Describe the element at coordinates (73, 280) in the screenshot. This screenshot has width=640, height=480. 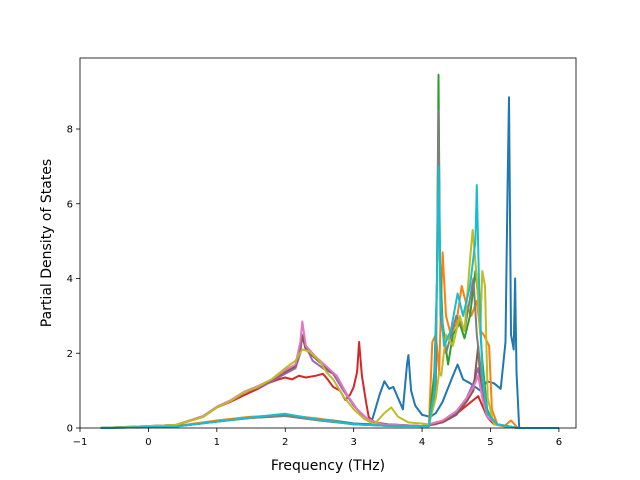
I see `y-axis-ticks: 0 2 4 6 8` at that location.